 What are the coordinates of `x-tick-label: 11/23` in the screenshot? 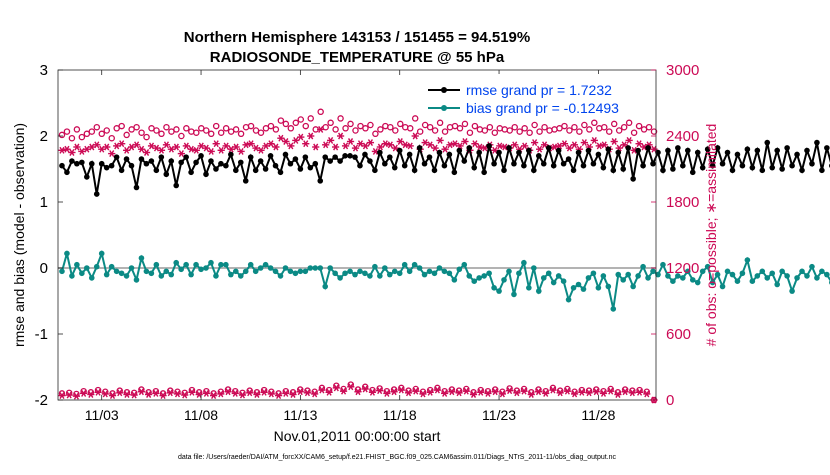 It's located at (499, 415).